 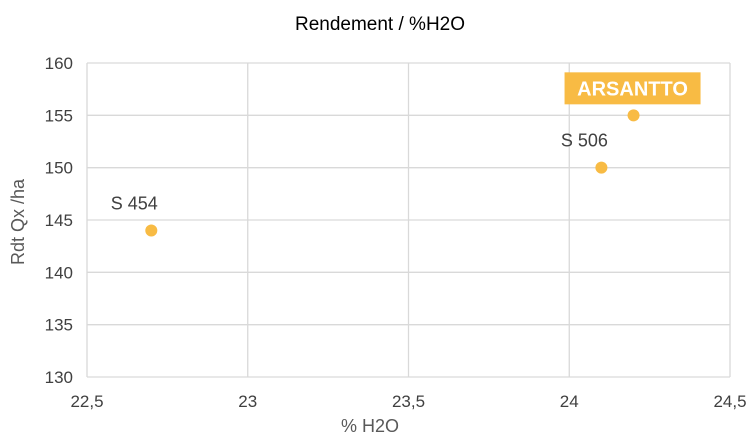 I want to click on x-tick-label: 22,5, so click(x=86, y=401).